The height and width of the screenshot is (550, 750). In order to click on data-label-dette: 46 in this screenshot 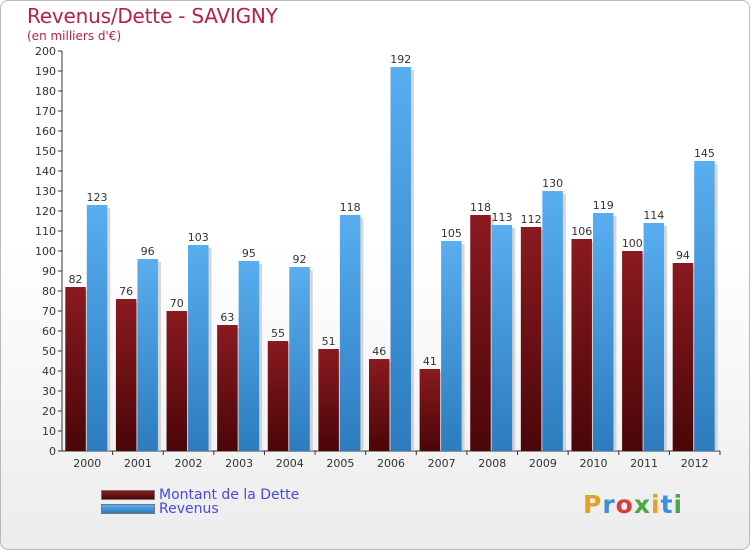, I will do `click(379, 351)`.